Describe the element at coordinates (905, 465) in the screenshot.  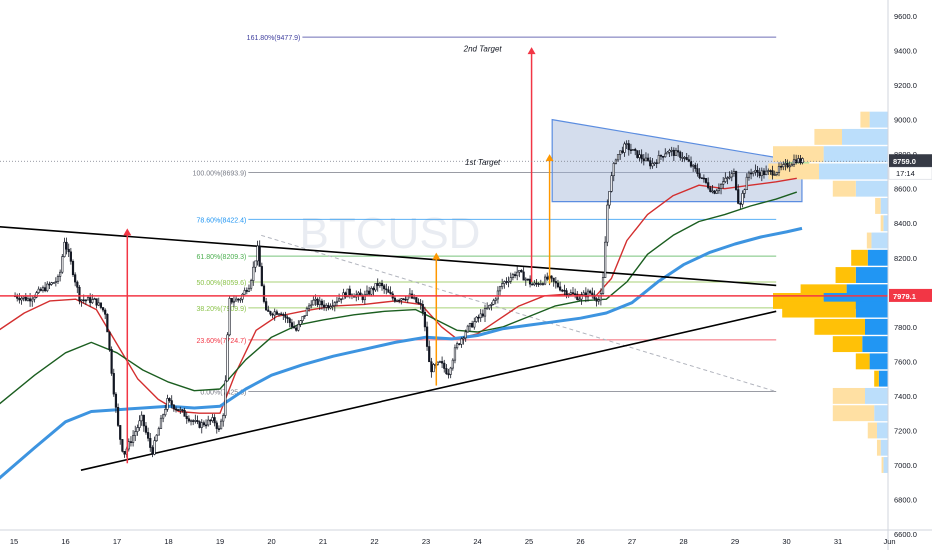
I see `price-tick-label: 7000.0` at that location.